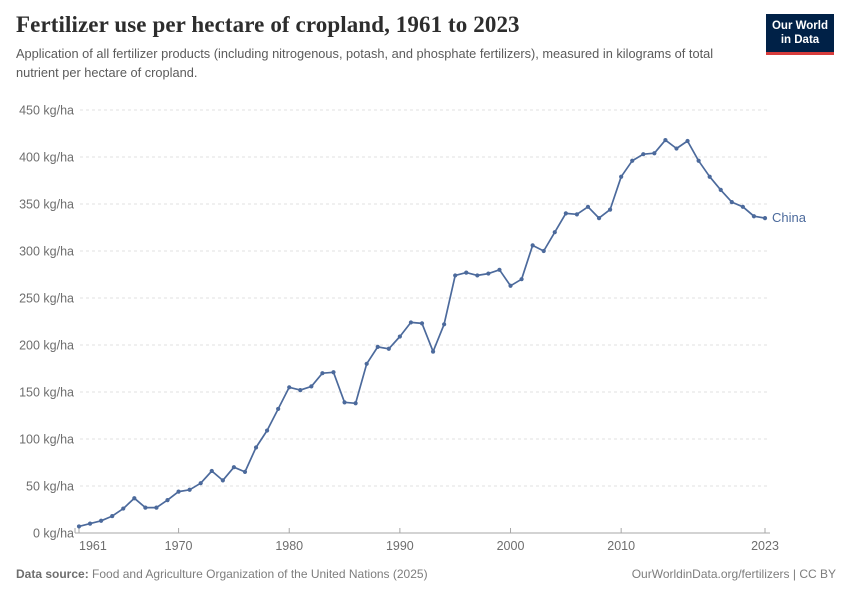  What do you see at coordinates (800, 40) in the screenshot?
I see `owid-logo-line2: in Data` at bounding box center [800, 40].